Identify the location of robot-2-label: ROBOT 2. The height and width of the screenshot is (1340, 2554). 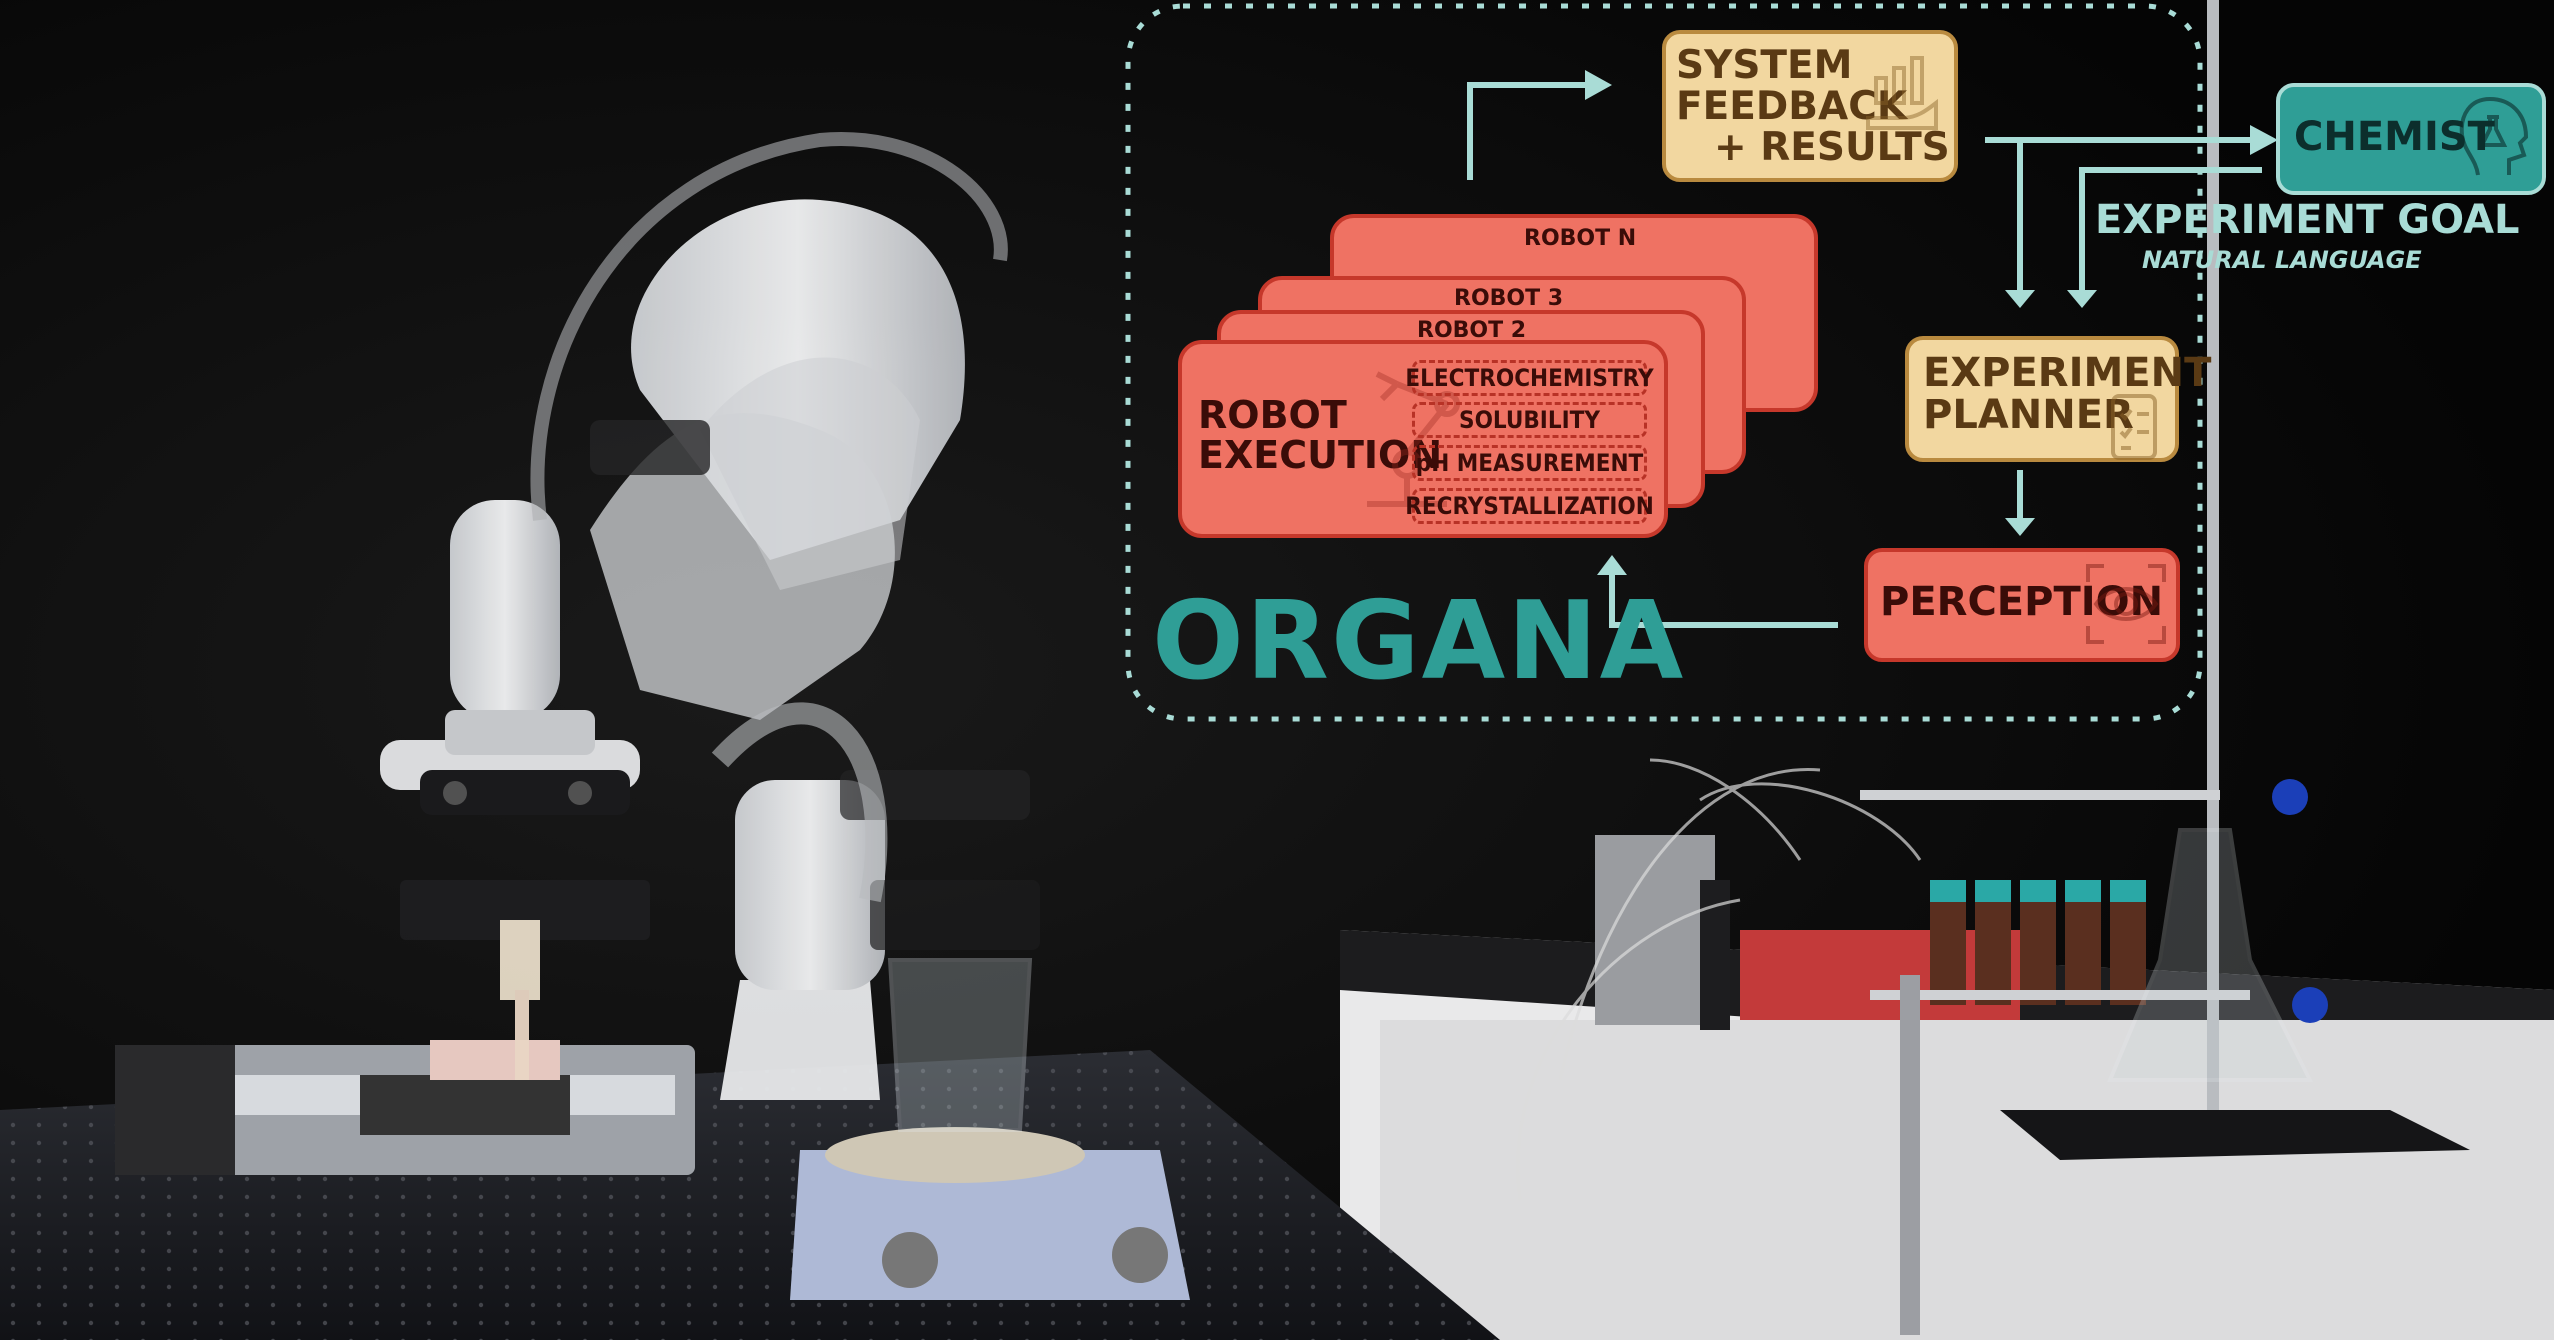
(1472, 330).